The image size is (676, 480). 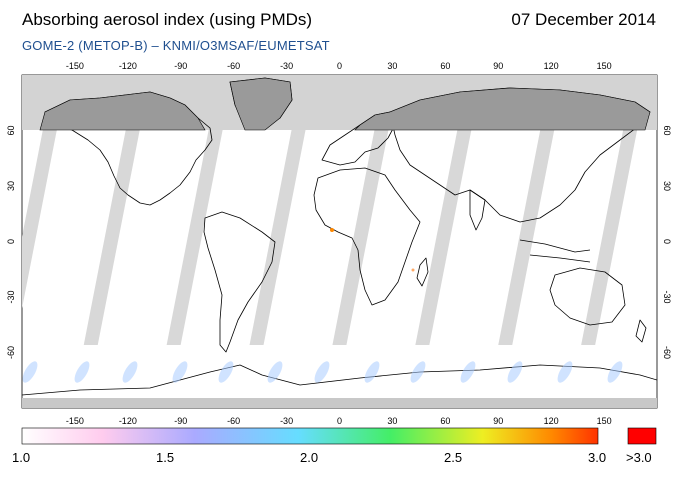 I want to click on polar-band-south, so click(x=339, y=403).